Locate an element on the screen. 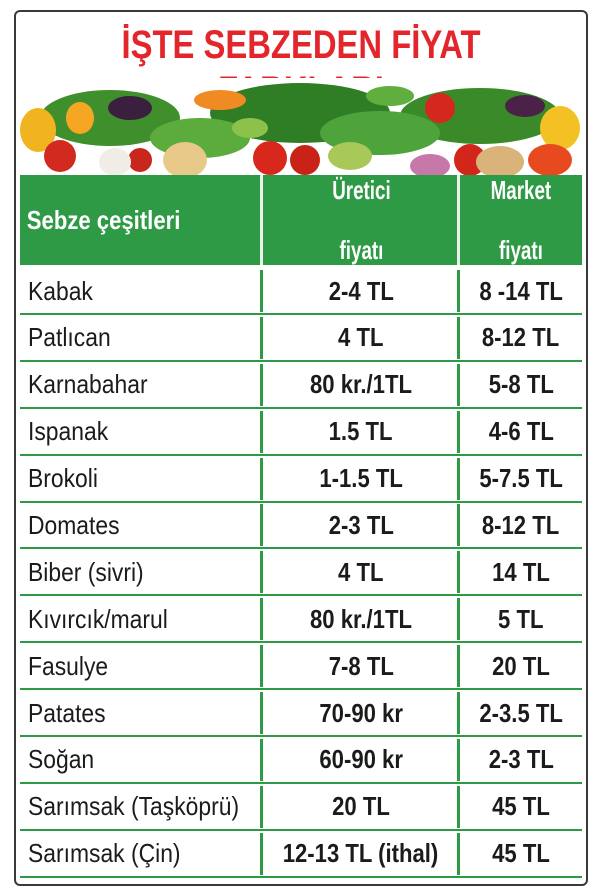 This screenshot has height=894, width=600. market-price-cell: 2-3 TL is located at coordinates (521, 759).